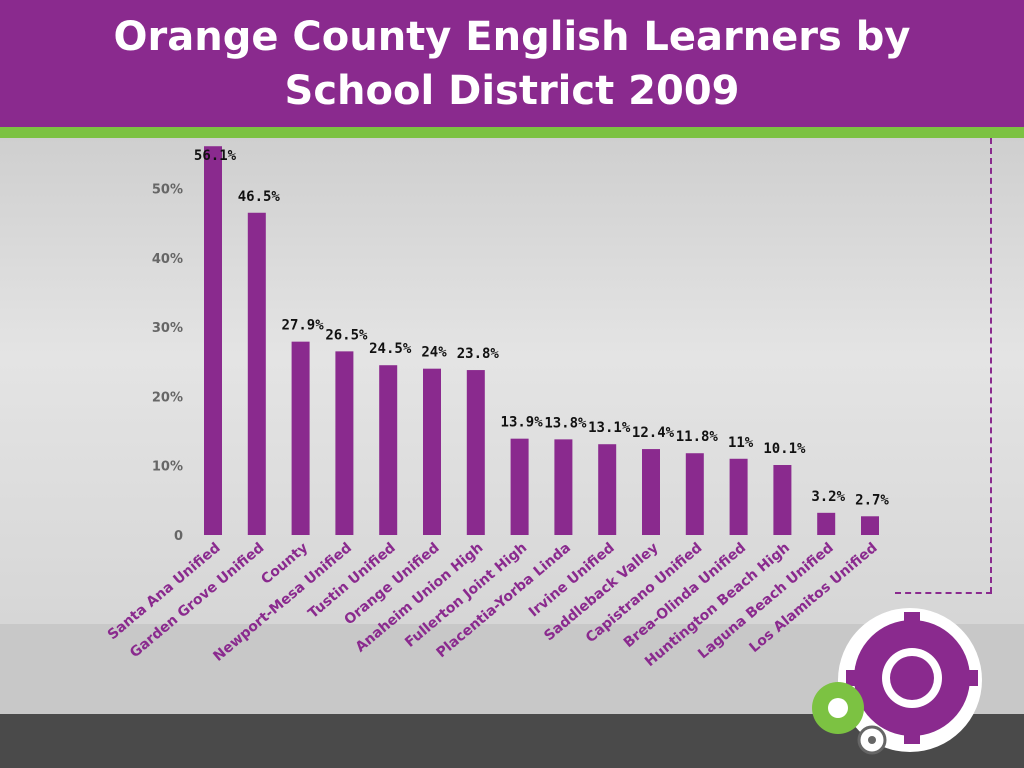  Describe the element at coordinates (478, 354) in the screenshot. I see `data-label: 23.8%` at that location.